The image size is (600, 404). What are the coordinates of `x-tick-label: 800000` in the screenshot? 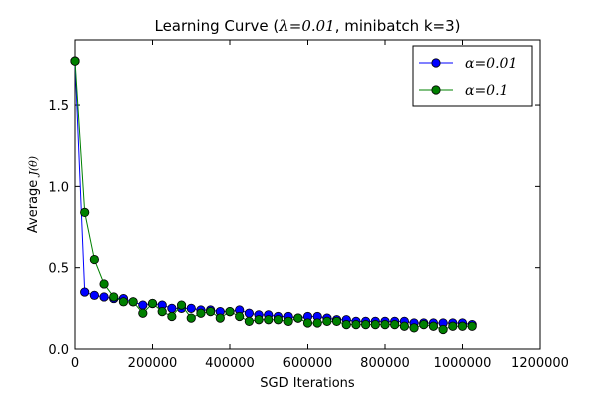 It's located at (385, 363).